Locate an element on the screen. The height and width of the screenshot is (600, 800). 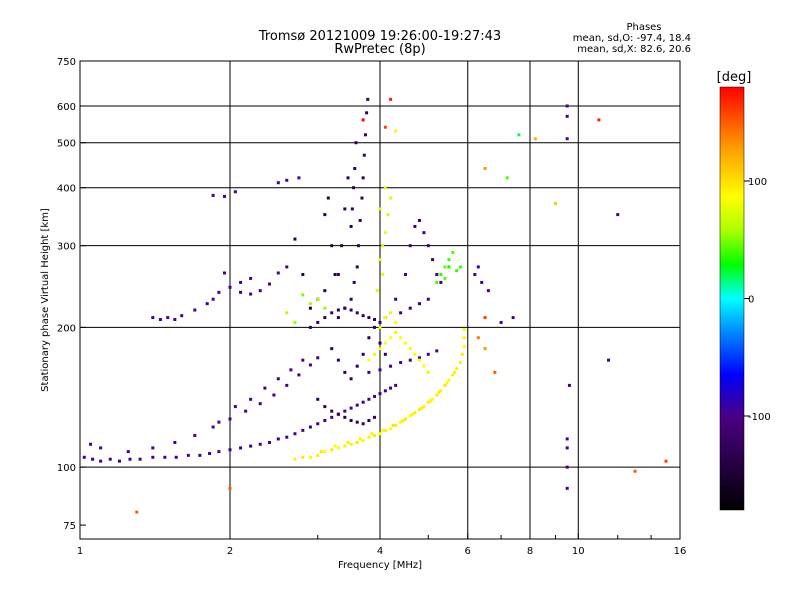
y-tick-label: 500 is located at coordinates (66, 144).